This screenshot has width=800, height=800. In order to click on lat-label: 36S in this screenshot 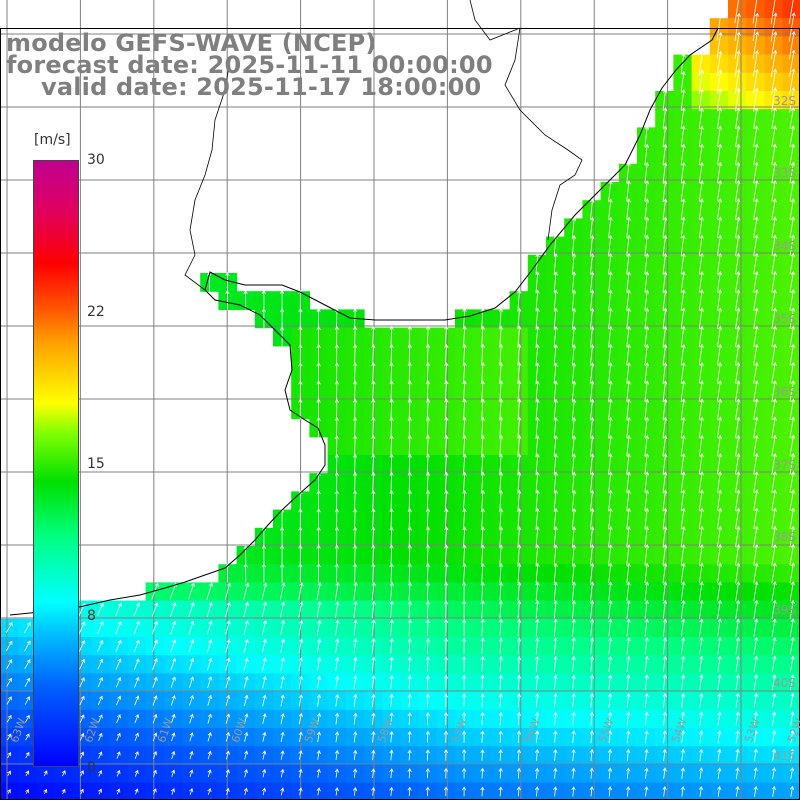, I will do `click(784, 392)`.